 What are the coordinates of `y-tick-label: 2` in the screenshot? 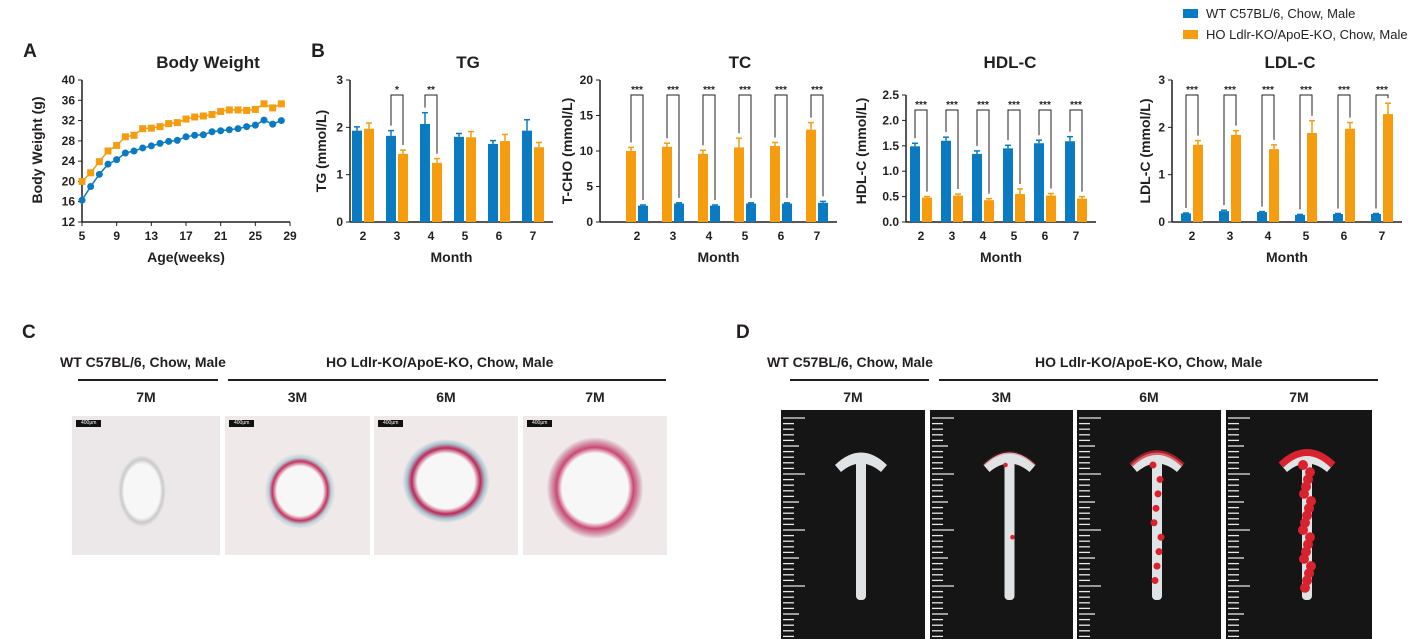 It's located at (339, 127).